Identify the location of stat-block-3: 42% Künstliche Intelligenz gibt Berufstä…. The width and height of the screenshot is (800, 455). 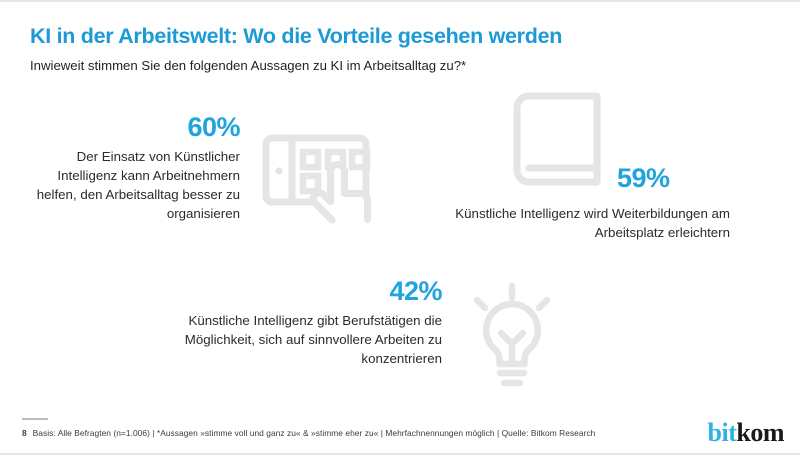
(375, 336).